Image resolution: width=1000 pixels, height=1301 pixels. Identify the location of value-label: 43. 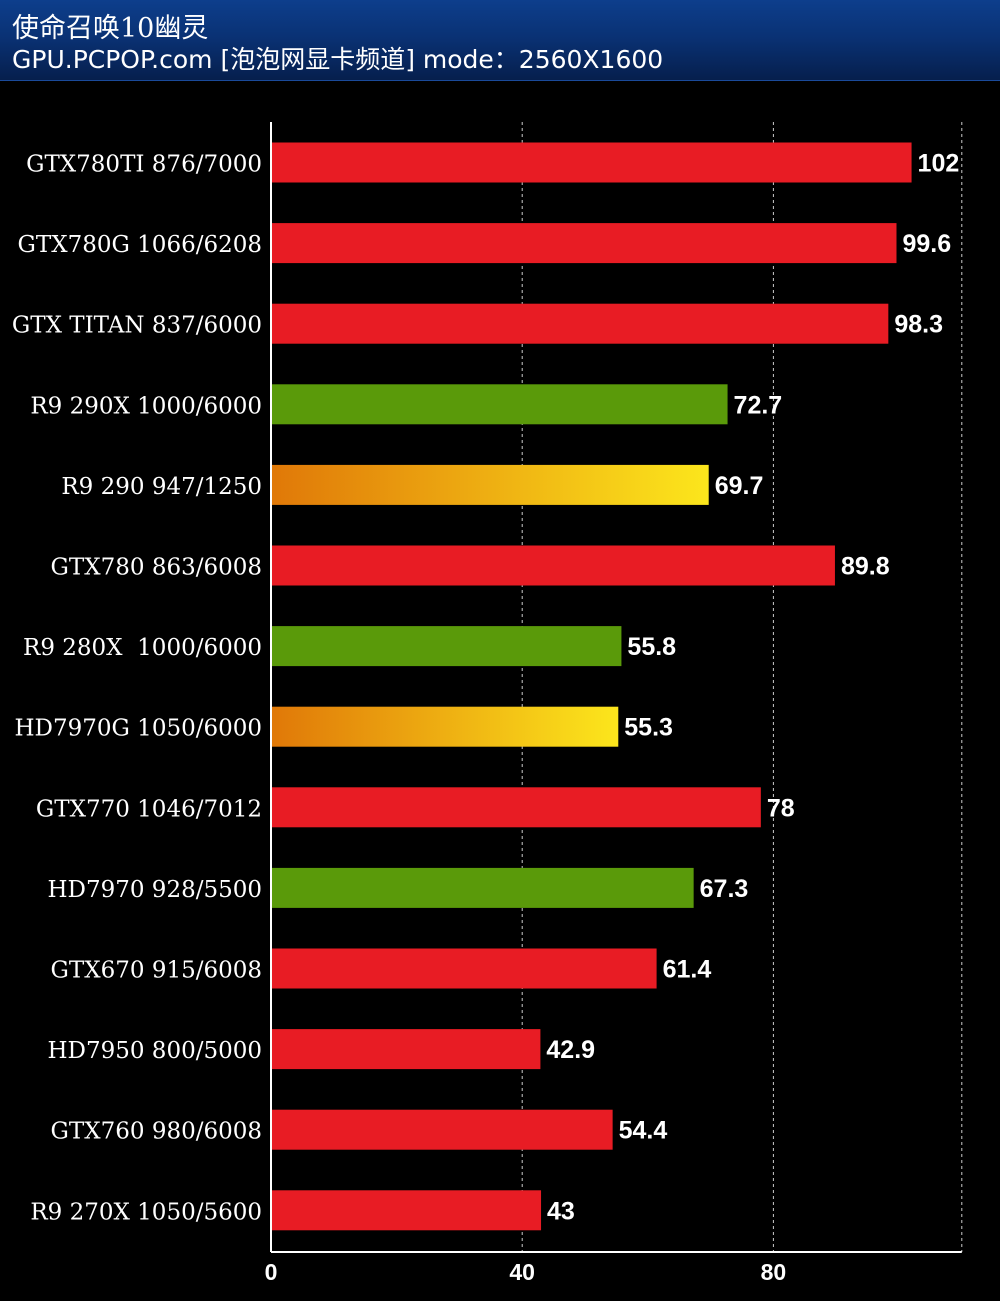
(561, 1211).